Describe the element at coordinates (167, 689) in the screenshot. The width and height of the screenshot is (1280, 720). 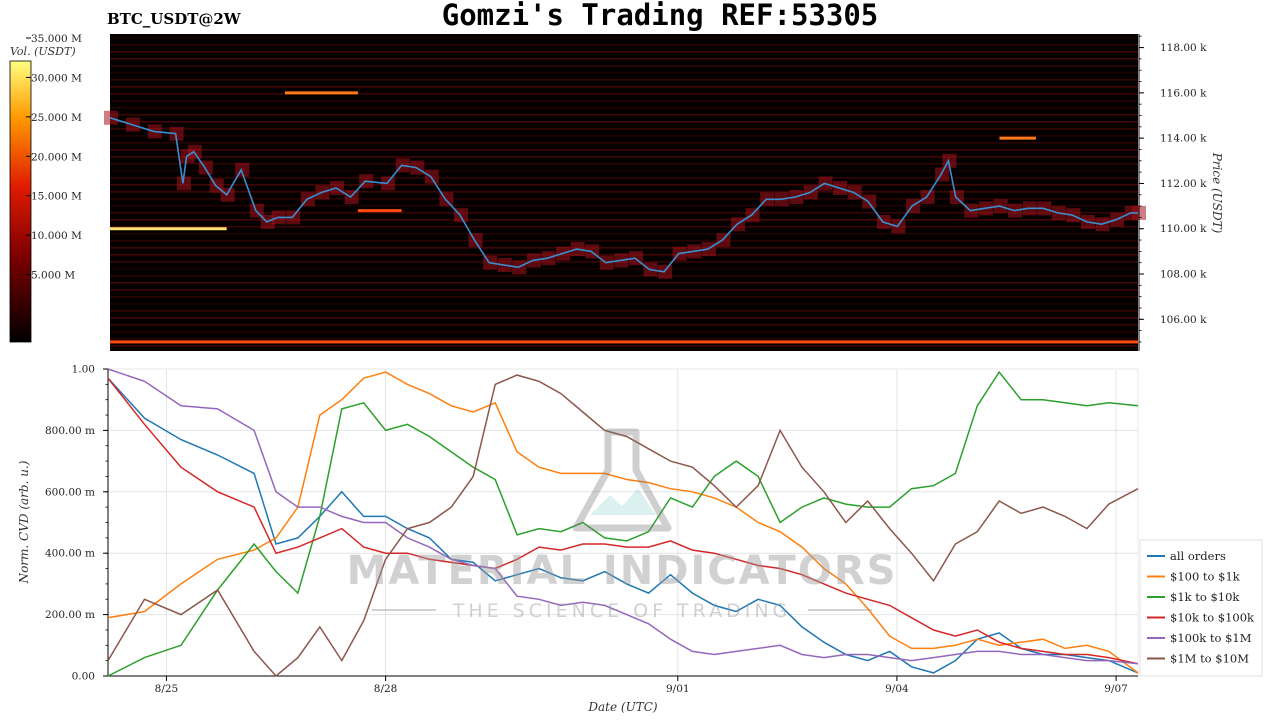
I see `cvd-x-tick-label: 8/25` at that location.